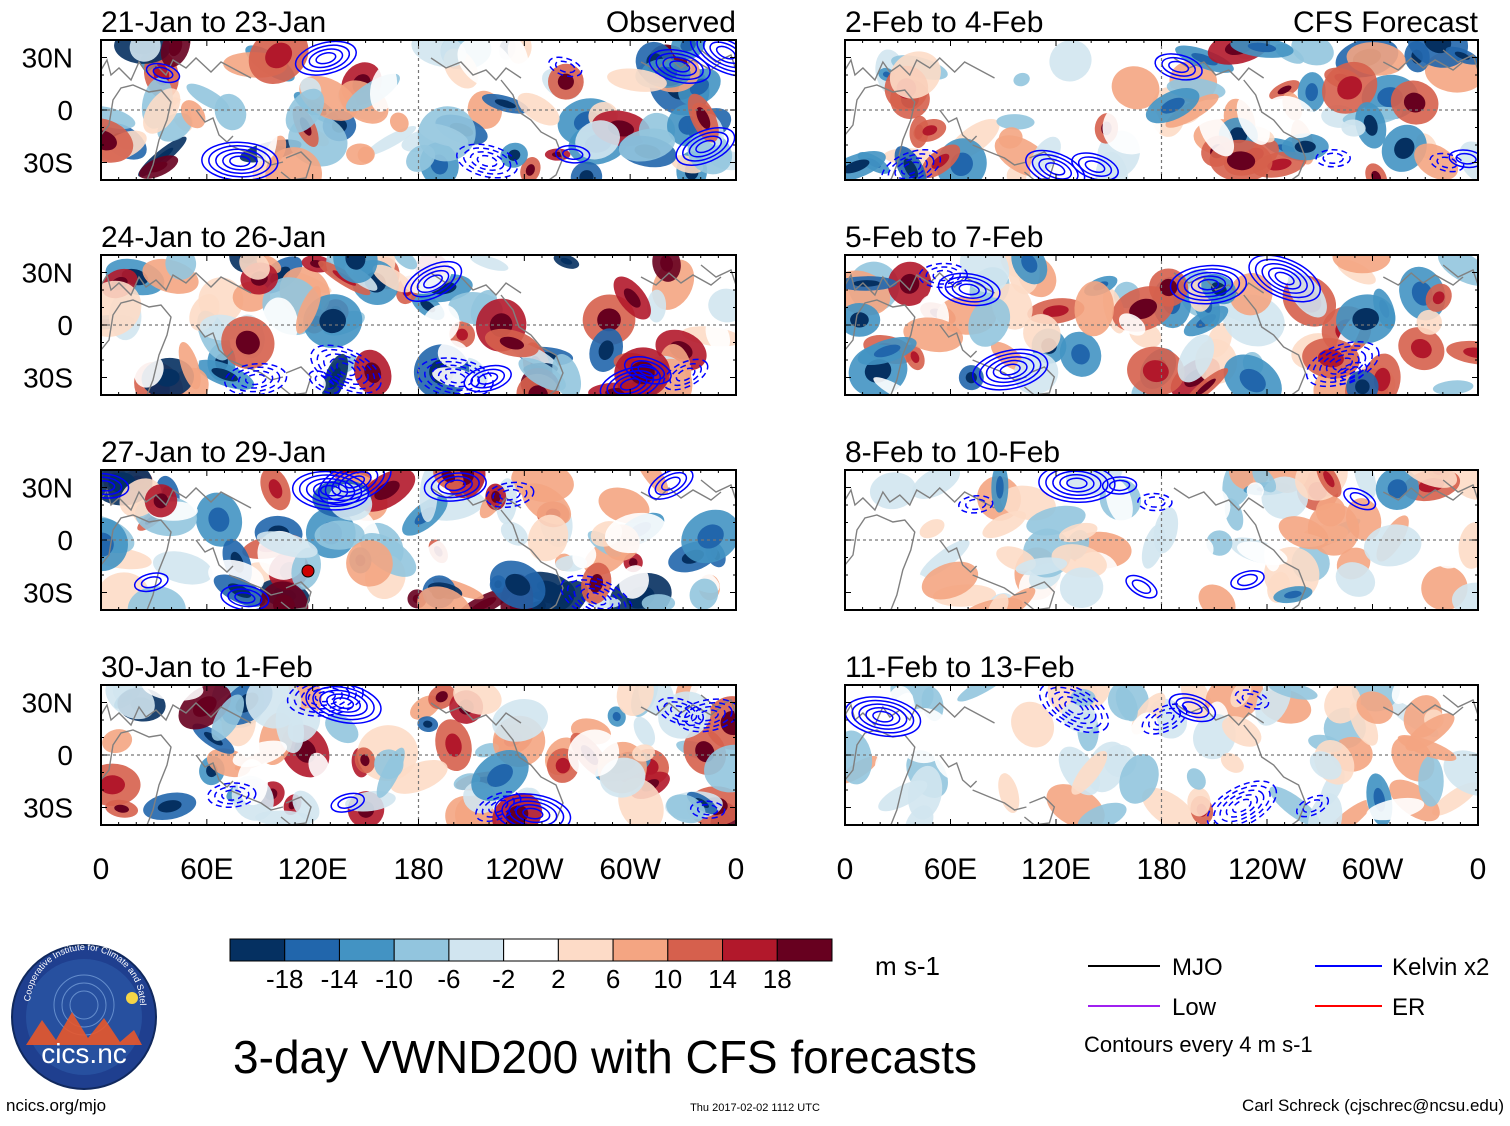 The image size is (1510, 1126). I want to click on lat-tick-label: 30N, so click(47, 58).